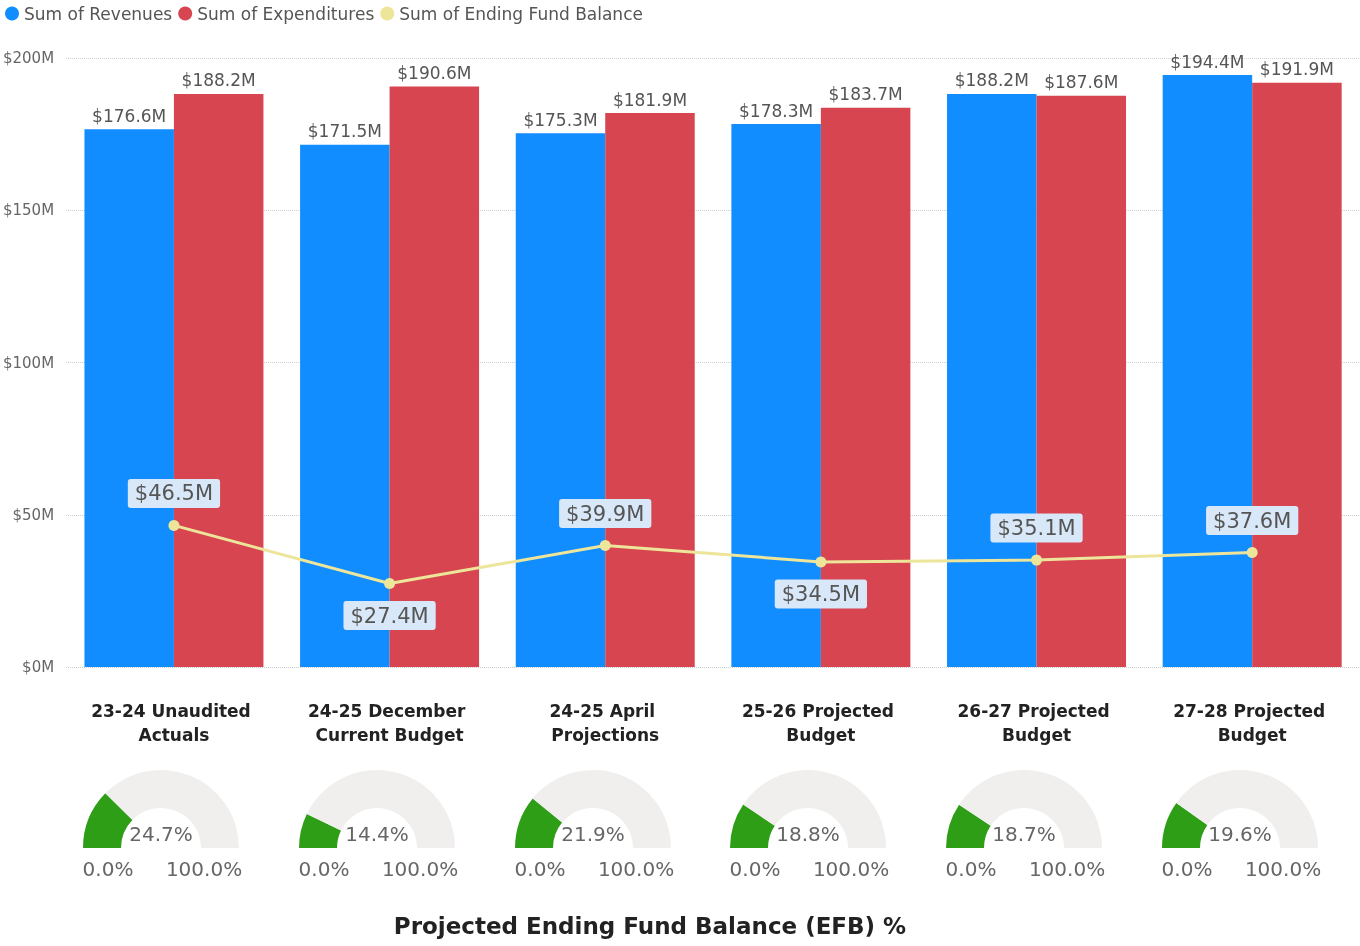  Describe the element at coordinates (820, 723) in the screenshot. I see `x-tick-label: 25-26 Projected Budget` at that location.